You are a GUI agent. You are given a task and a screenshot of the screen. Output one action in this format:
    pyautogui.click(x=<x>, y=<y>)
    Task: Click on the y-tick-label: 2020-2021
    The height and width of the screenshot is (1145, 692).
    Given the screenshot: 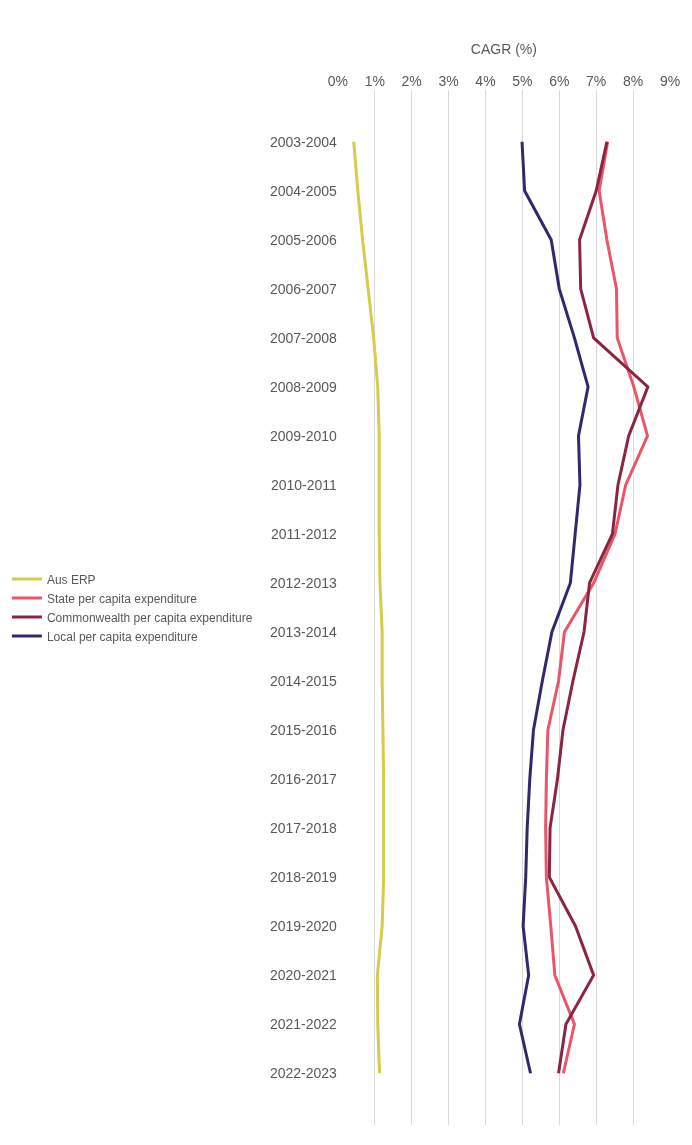 What is the action you would take?
    pyautogui.click(x=303, y=975)
    